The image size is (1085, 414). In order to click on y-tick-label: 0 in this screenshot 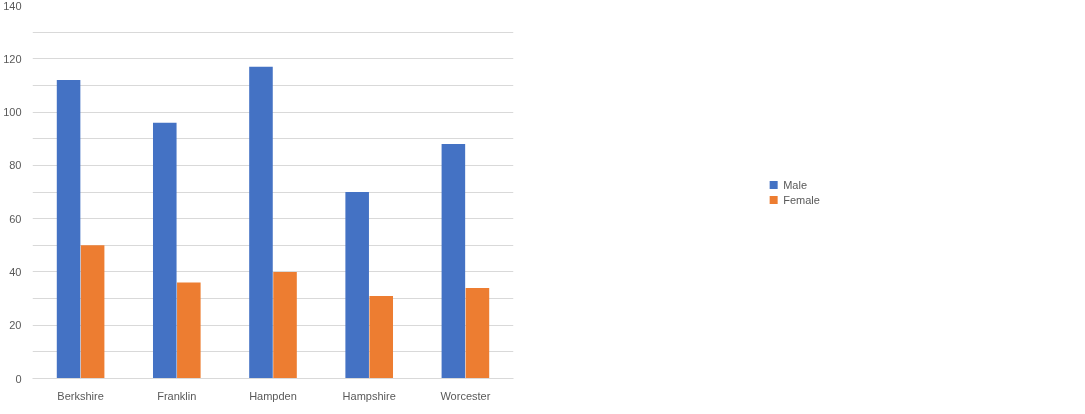, I will do `click(18, 378)`.